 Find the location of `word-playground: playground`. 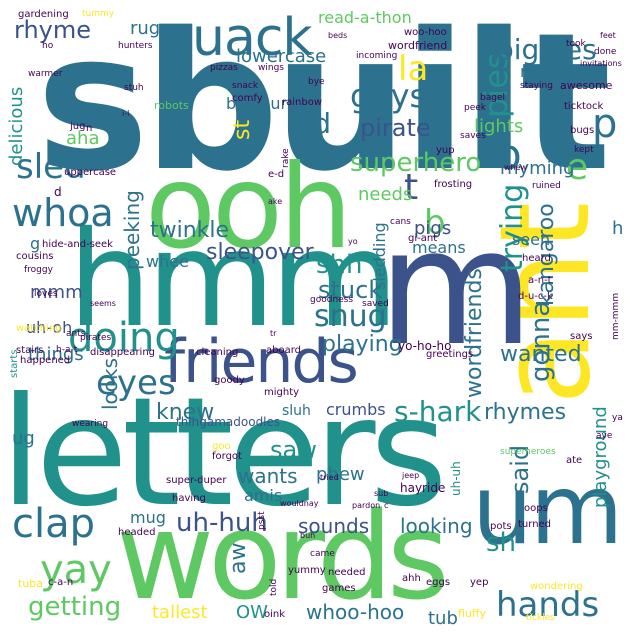

word-playground: playground is located at coordinates (600, 457).